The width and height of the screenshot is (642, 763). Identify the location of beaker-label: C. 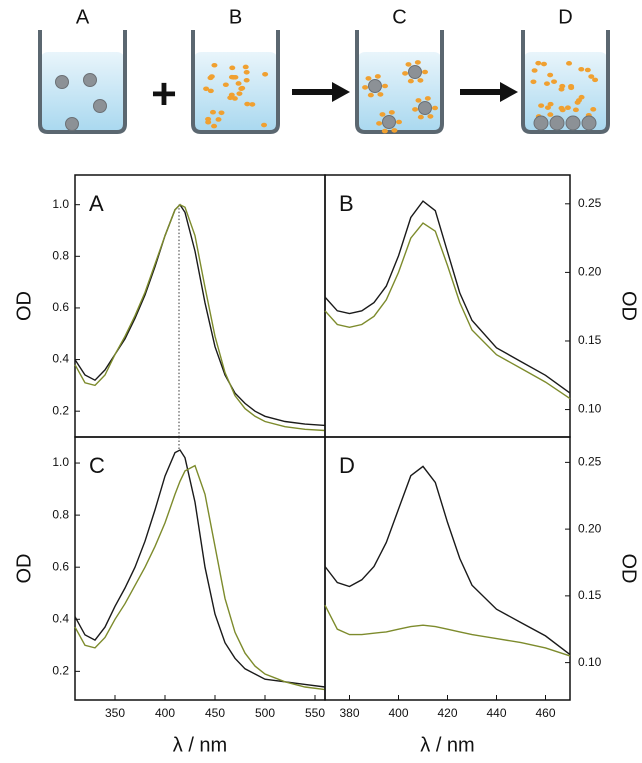
(399, 17).